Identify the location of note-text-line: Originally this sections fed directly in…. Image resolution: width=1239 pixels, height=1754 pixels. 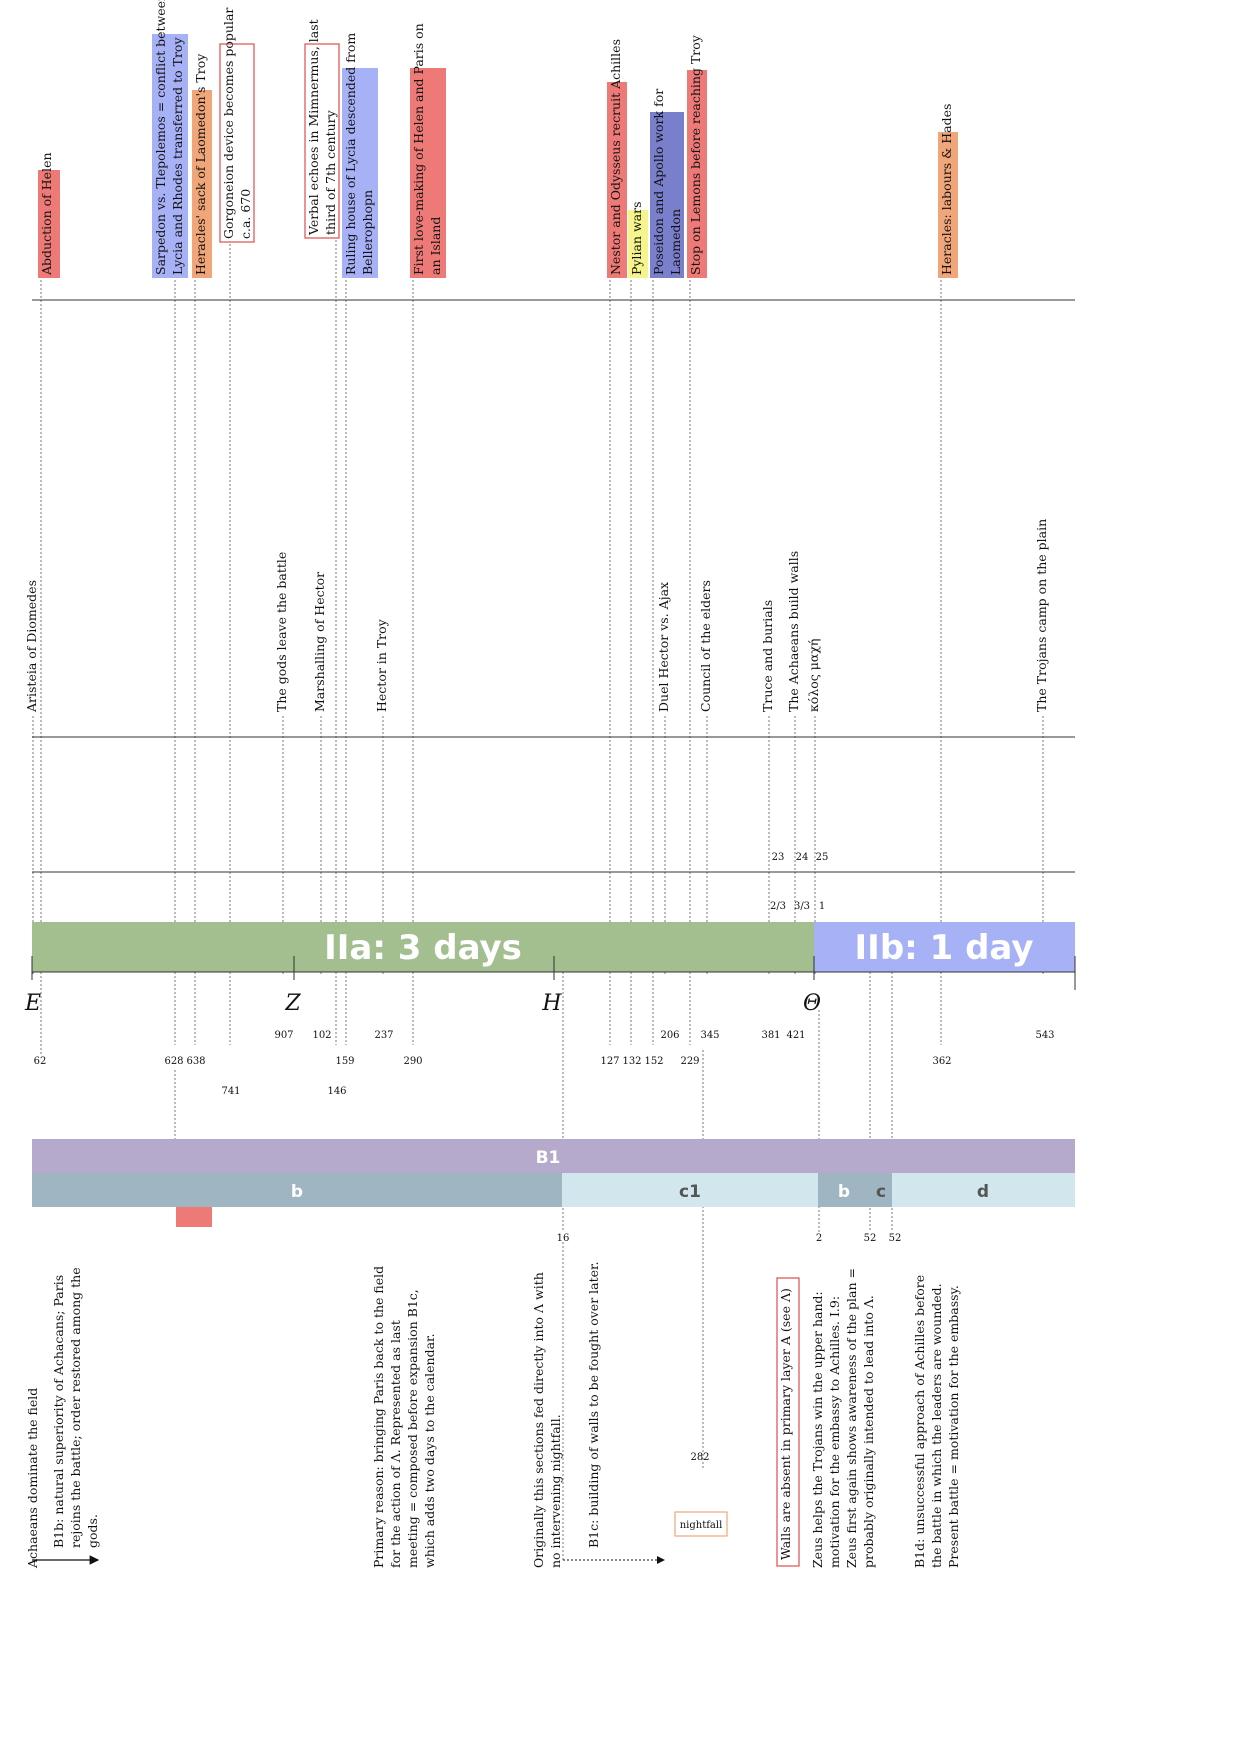
(538, 1420).